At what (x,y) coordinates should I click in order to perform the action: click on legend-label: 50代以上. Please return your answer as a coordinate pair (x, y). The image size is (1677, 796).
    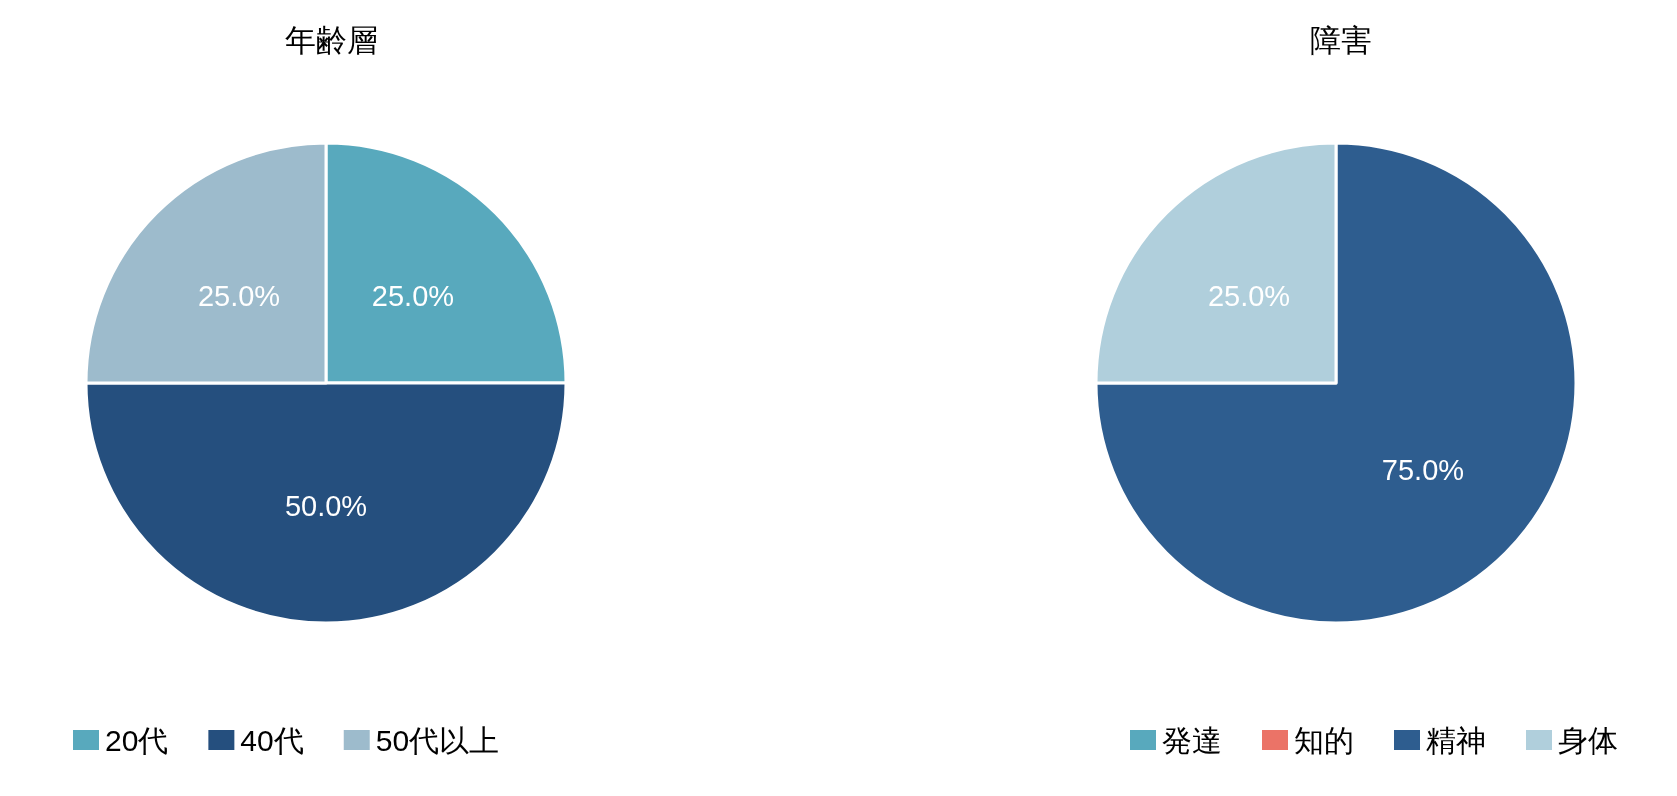
    Looking at the image, I should click on (437, 740).